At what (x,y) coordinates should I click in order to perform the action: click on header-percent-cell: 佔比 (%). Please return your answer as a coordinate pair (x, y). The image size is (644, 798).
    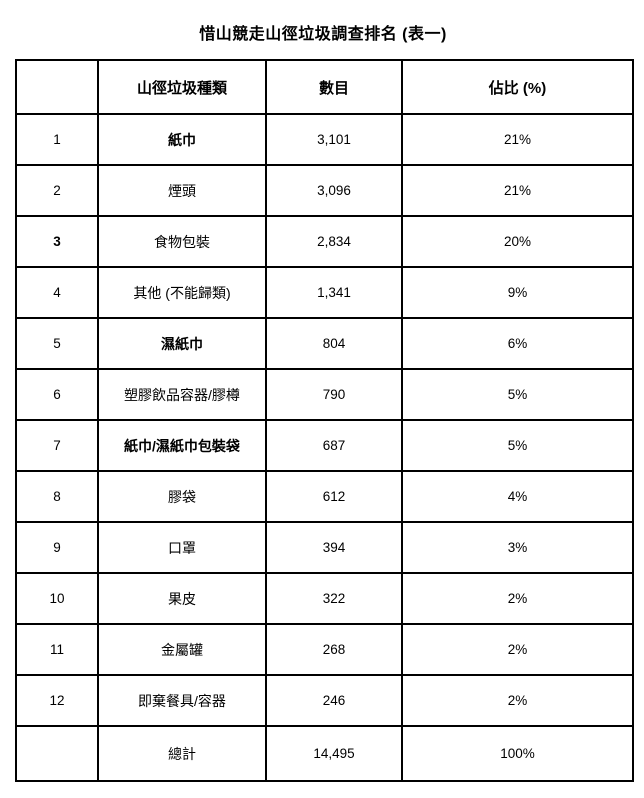
    Looking at the image, I should click on (517, 87).